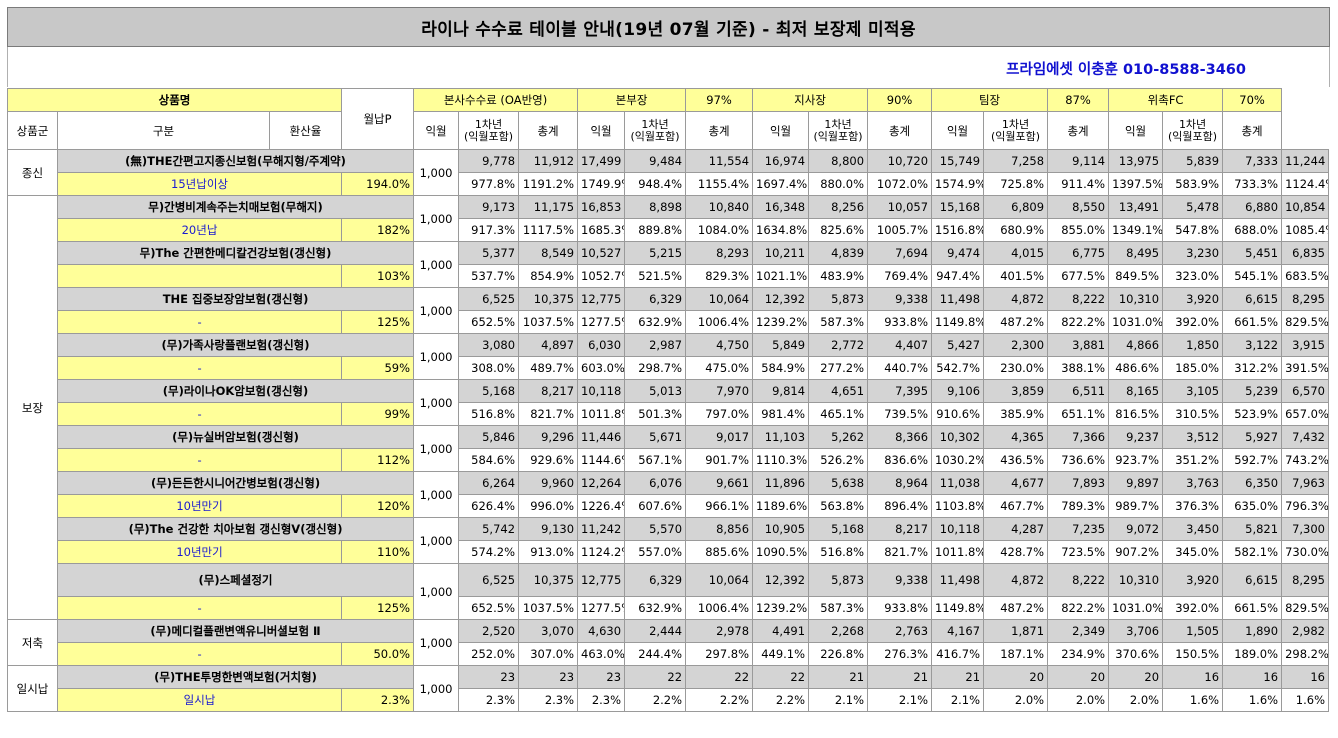 This screenshot has width=1338, height=738. What do you see at coordinates (958, 483) in the screenshot?
I see `commission-value: 11,038` at bounding box center [958, 483].